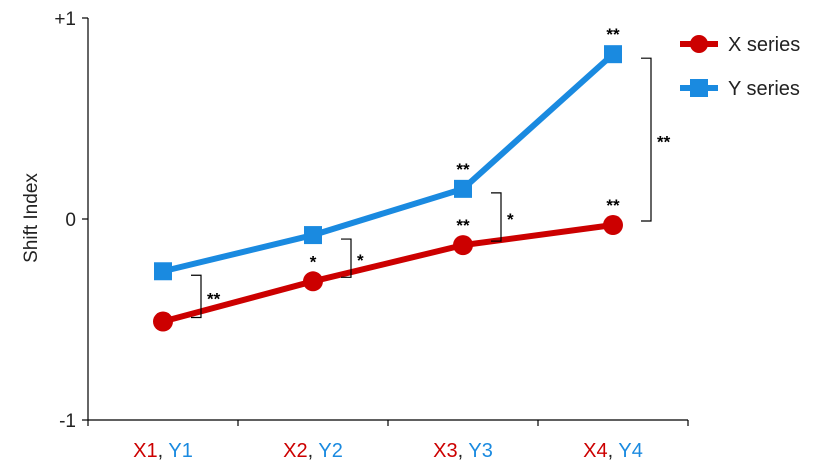  What do you see at coordinates (180, 451) in the screenshot?
I see `x-tick-label-y: Y1` at bounding box center [180, 451].